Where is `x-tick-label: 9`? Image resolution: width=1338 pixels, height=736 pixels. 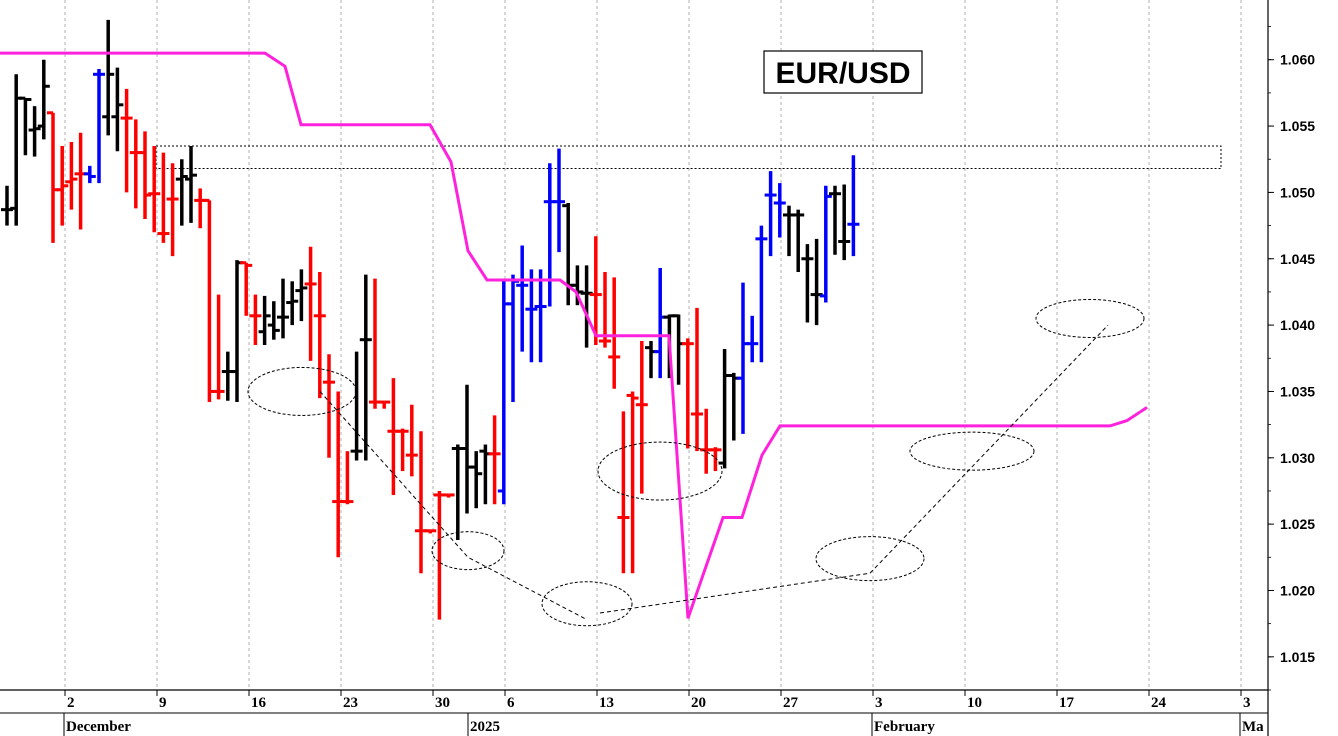 x-tick-label: 9 is located at coordinates (163, 703).